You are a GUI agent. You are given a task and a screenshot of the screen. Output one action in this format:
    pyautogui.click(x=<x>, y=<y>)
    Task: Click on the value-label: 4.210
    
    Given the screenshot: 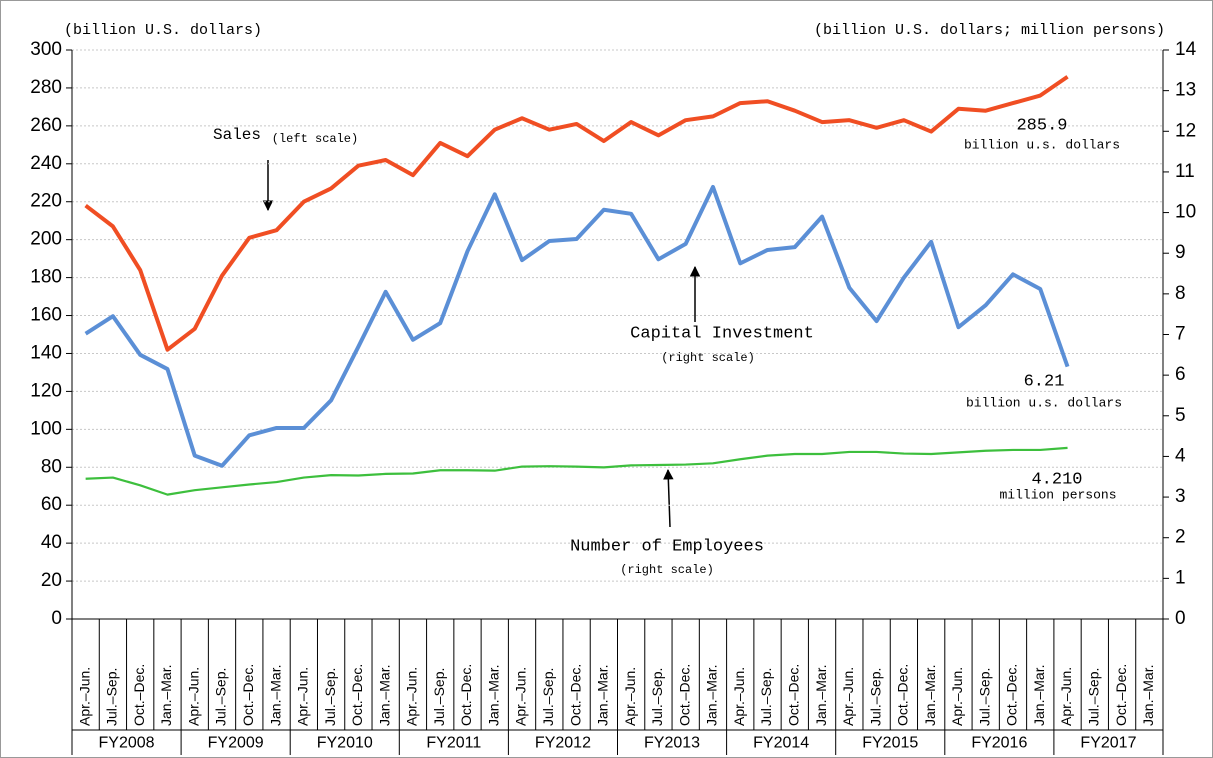 What is the action you would take?
    pyautogui.click(x=1056, y=479)
    